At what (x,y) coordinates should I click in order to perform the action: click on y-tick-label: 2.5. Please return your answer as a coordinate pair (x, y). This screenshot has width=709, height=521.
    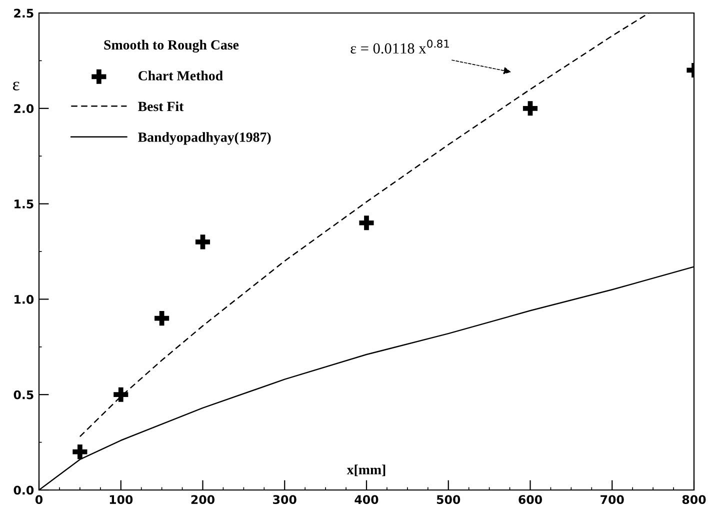
    Looking at the image, I should click on (24, 13).